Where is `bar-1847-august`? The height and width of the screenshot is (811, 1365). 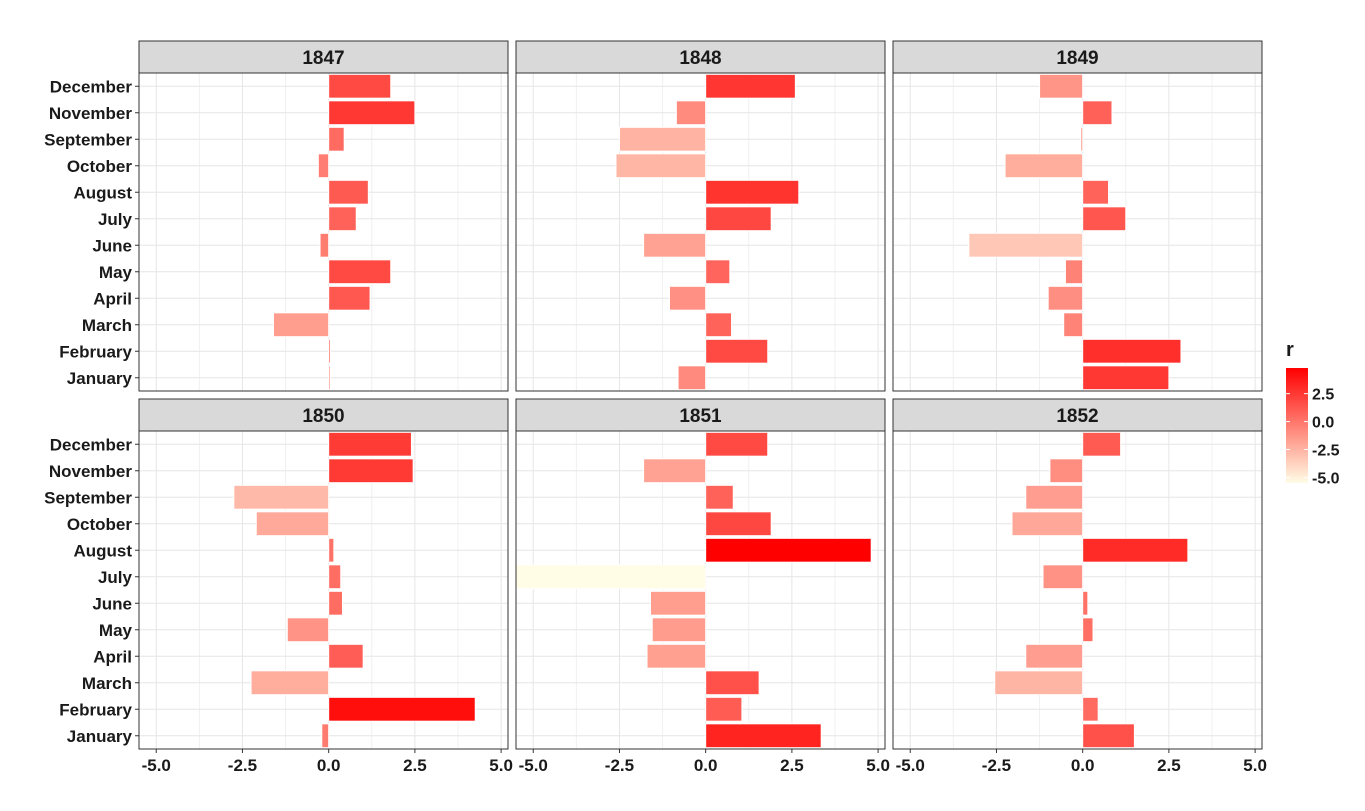 bar-1847-august is located at coordinates (348, 192).